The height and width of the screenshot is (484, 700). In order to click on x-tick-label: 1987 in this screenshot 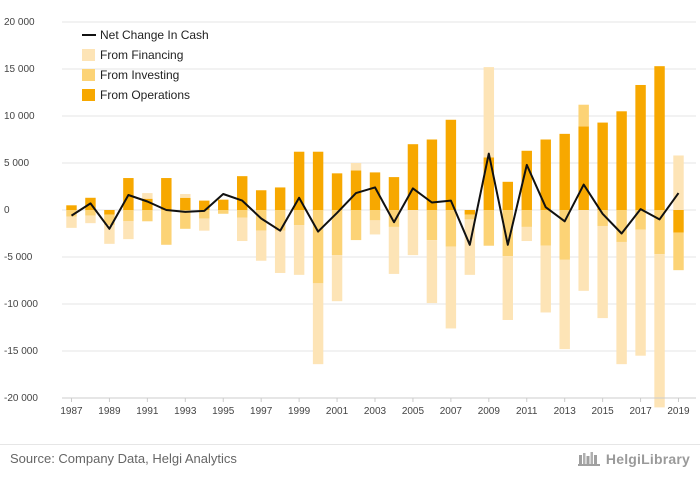, I will do `click(71, 411)`.